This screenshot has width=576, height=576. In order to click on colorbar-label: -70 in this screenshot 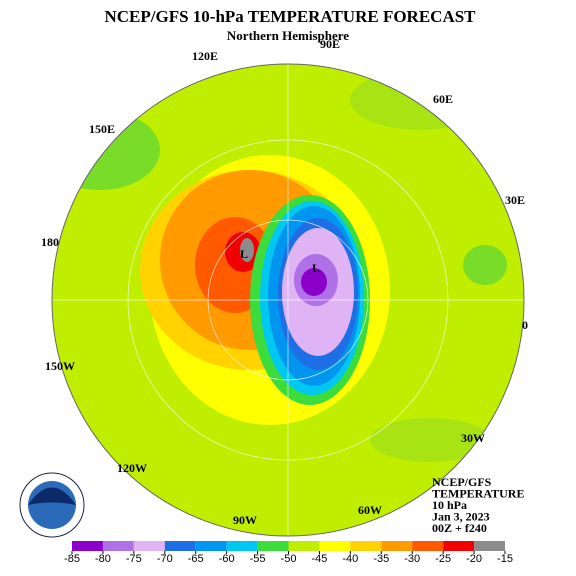, I will do `click(165, 559)`.